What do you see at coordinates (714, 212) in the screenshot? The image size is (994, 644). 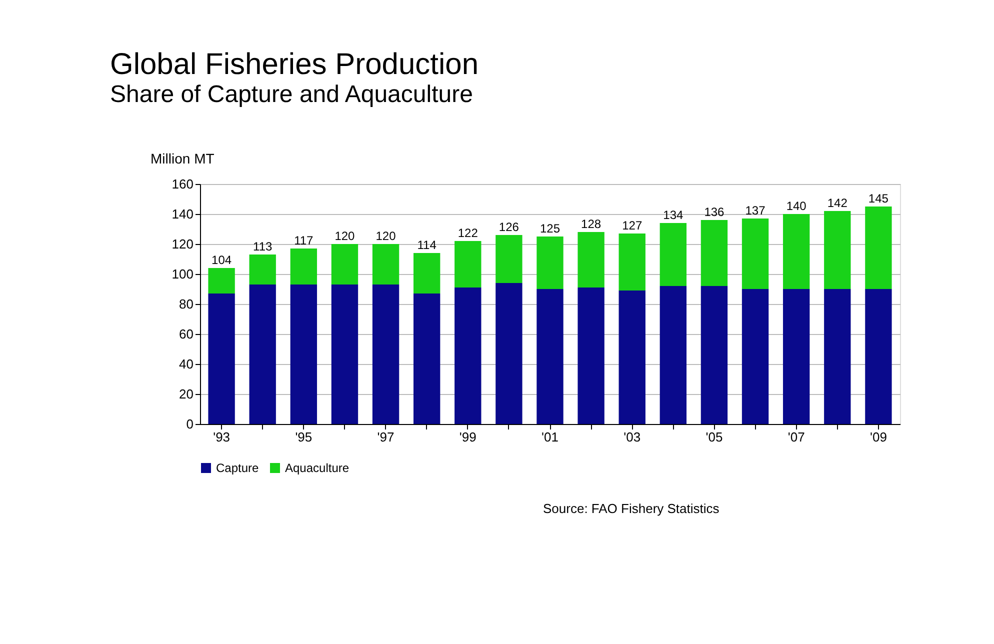 I see `total-label: 136` at bounding box center [714, 212].